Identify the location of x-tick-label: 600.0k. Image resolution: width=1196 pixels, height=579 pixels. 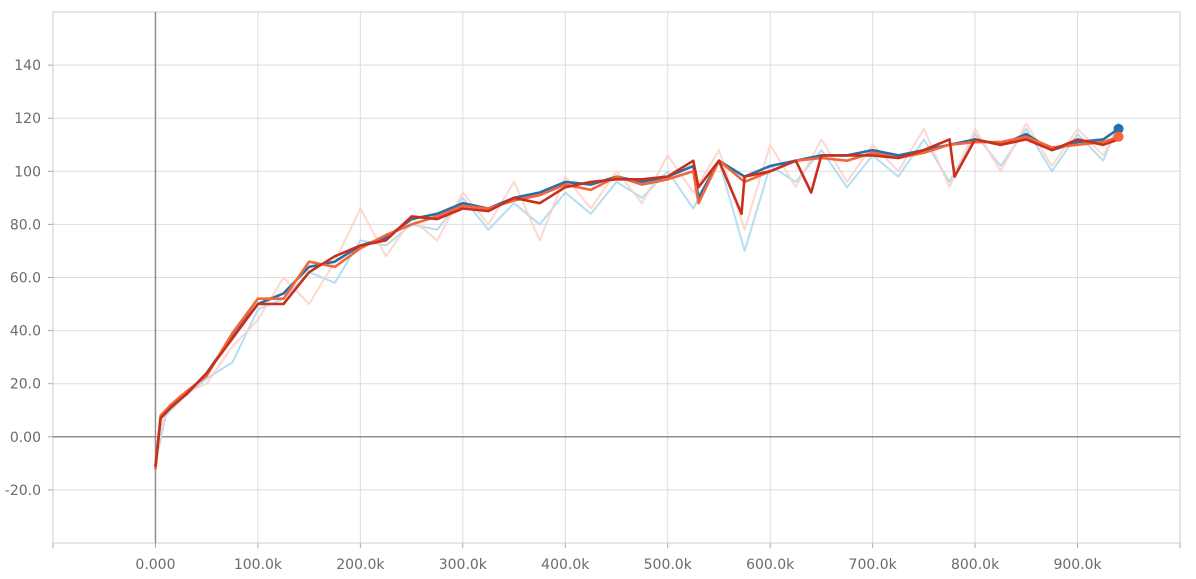
(770, 565).